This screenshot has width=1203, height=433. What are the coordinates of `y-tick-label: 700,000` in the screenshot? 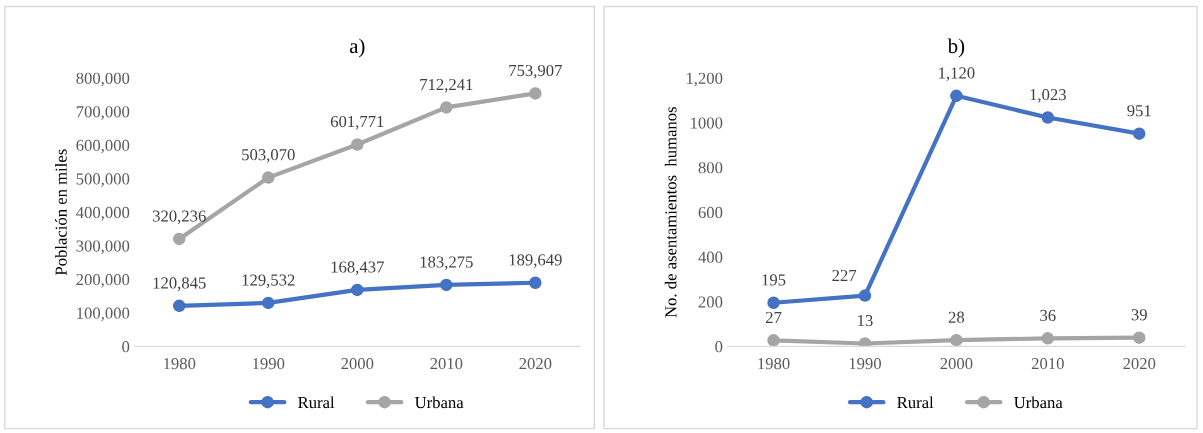 It's located at (103, 113).